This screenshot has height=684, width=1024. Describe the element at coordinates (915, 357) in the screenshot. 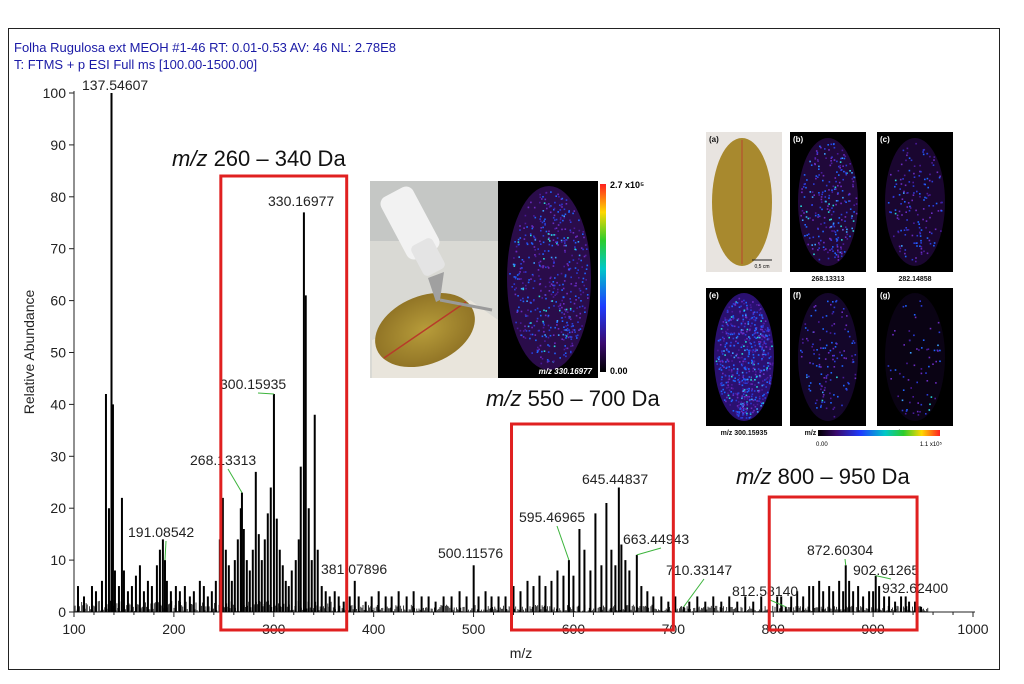

I see `leaf-silhouette` at that location.